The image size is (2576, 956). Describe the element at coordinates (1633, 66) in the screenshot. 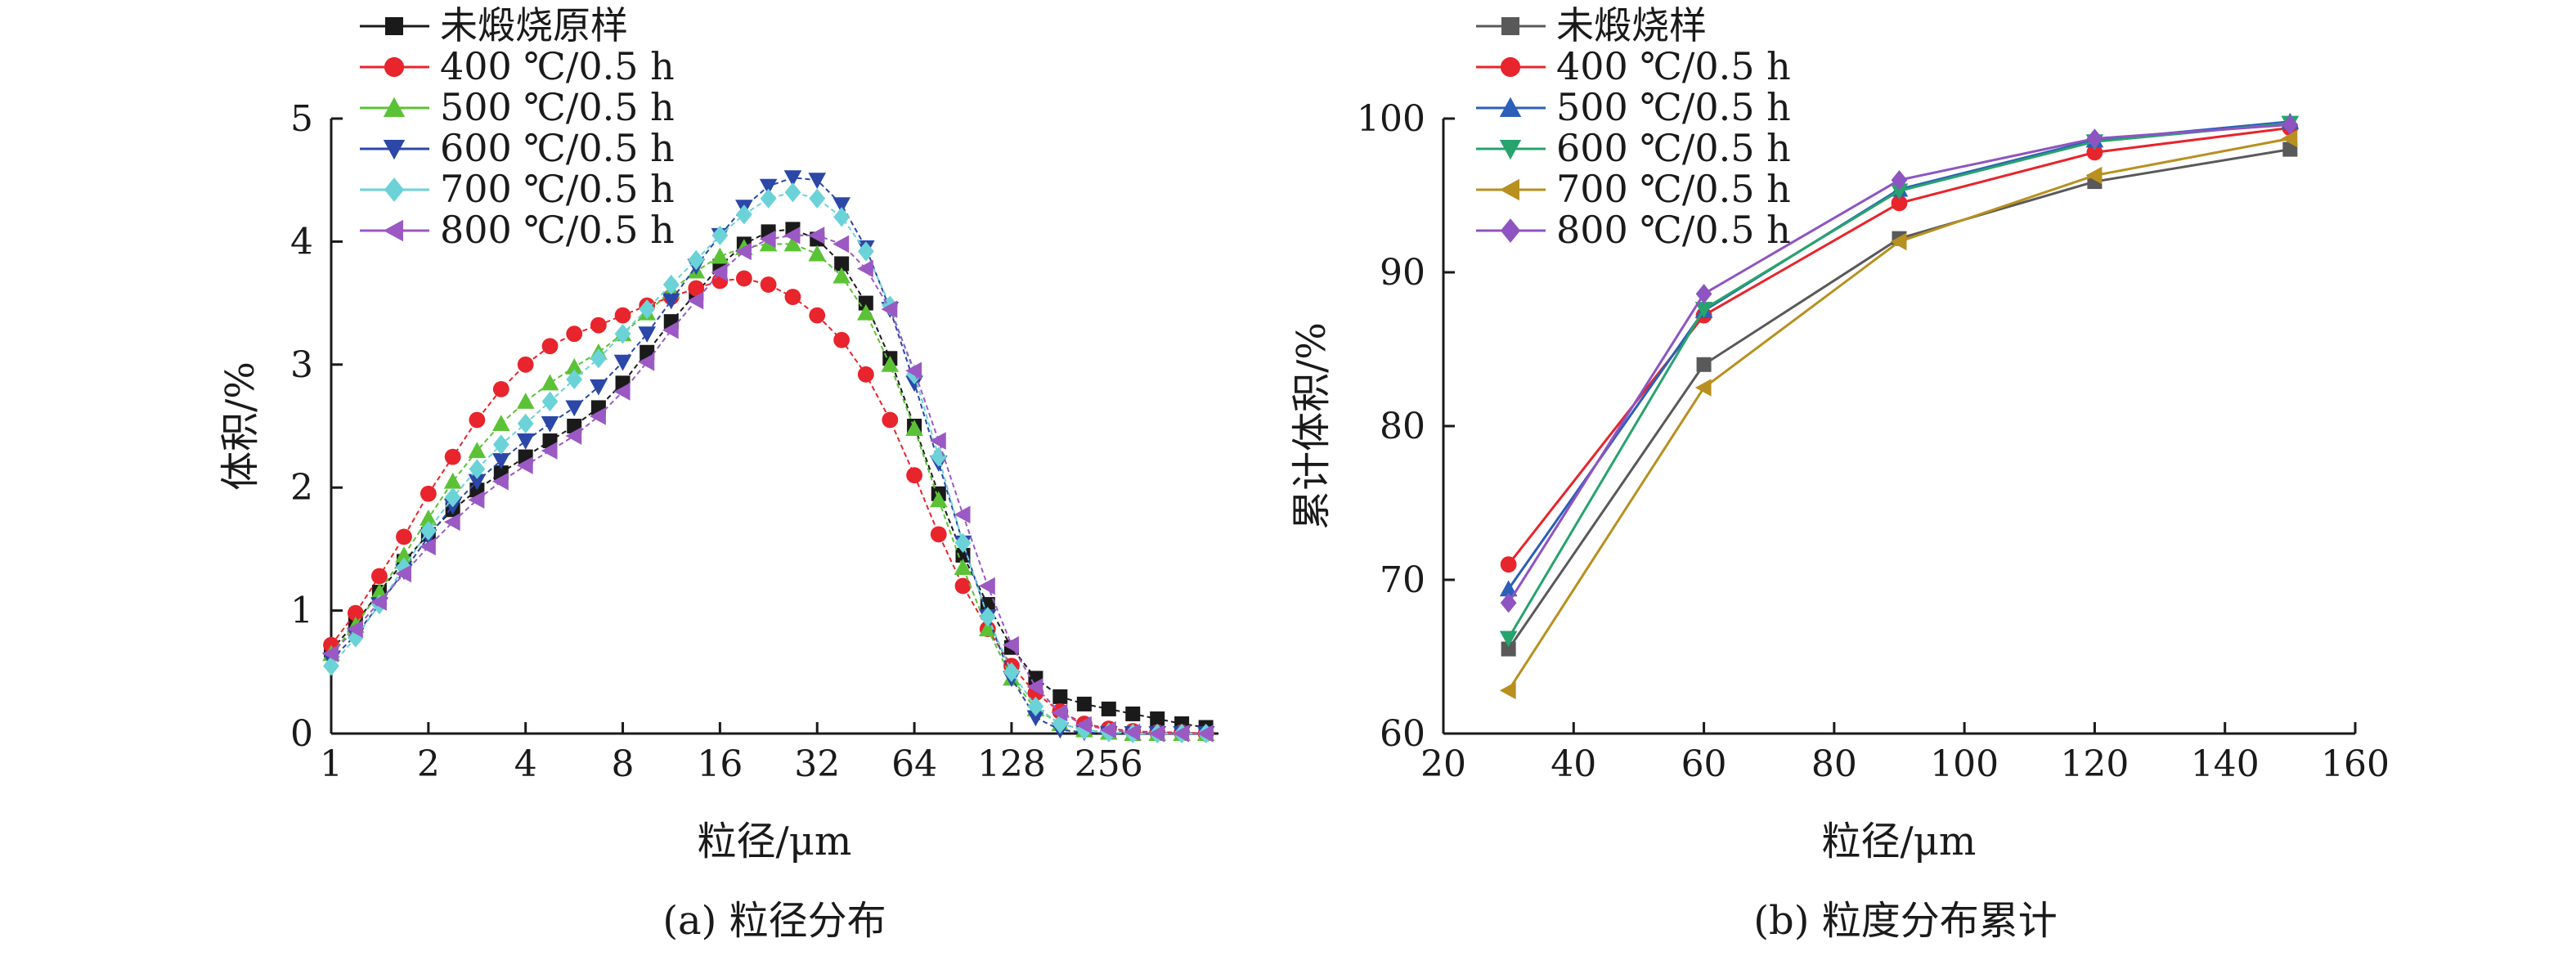

I see `panel-b-legend-item: 400 ℃/0.5 h` at that location.